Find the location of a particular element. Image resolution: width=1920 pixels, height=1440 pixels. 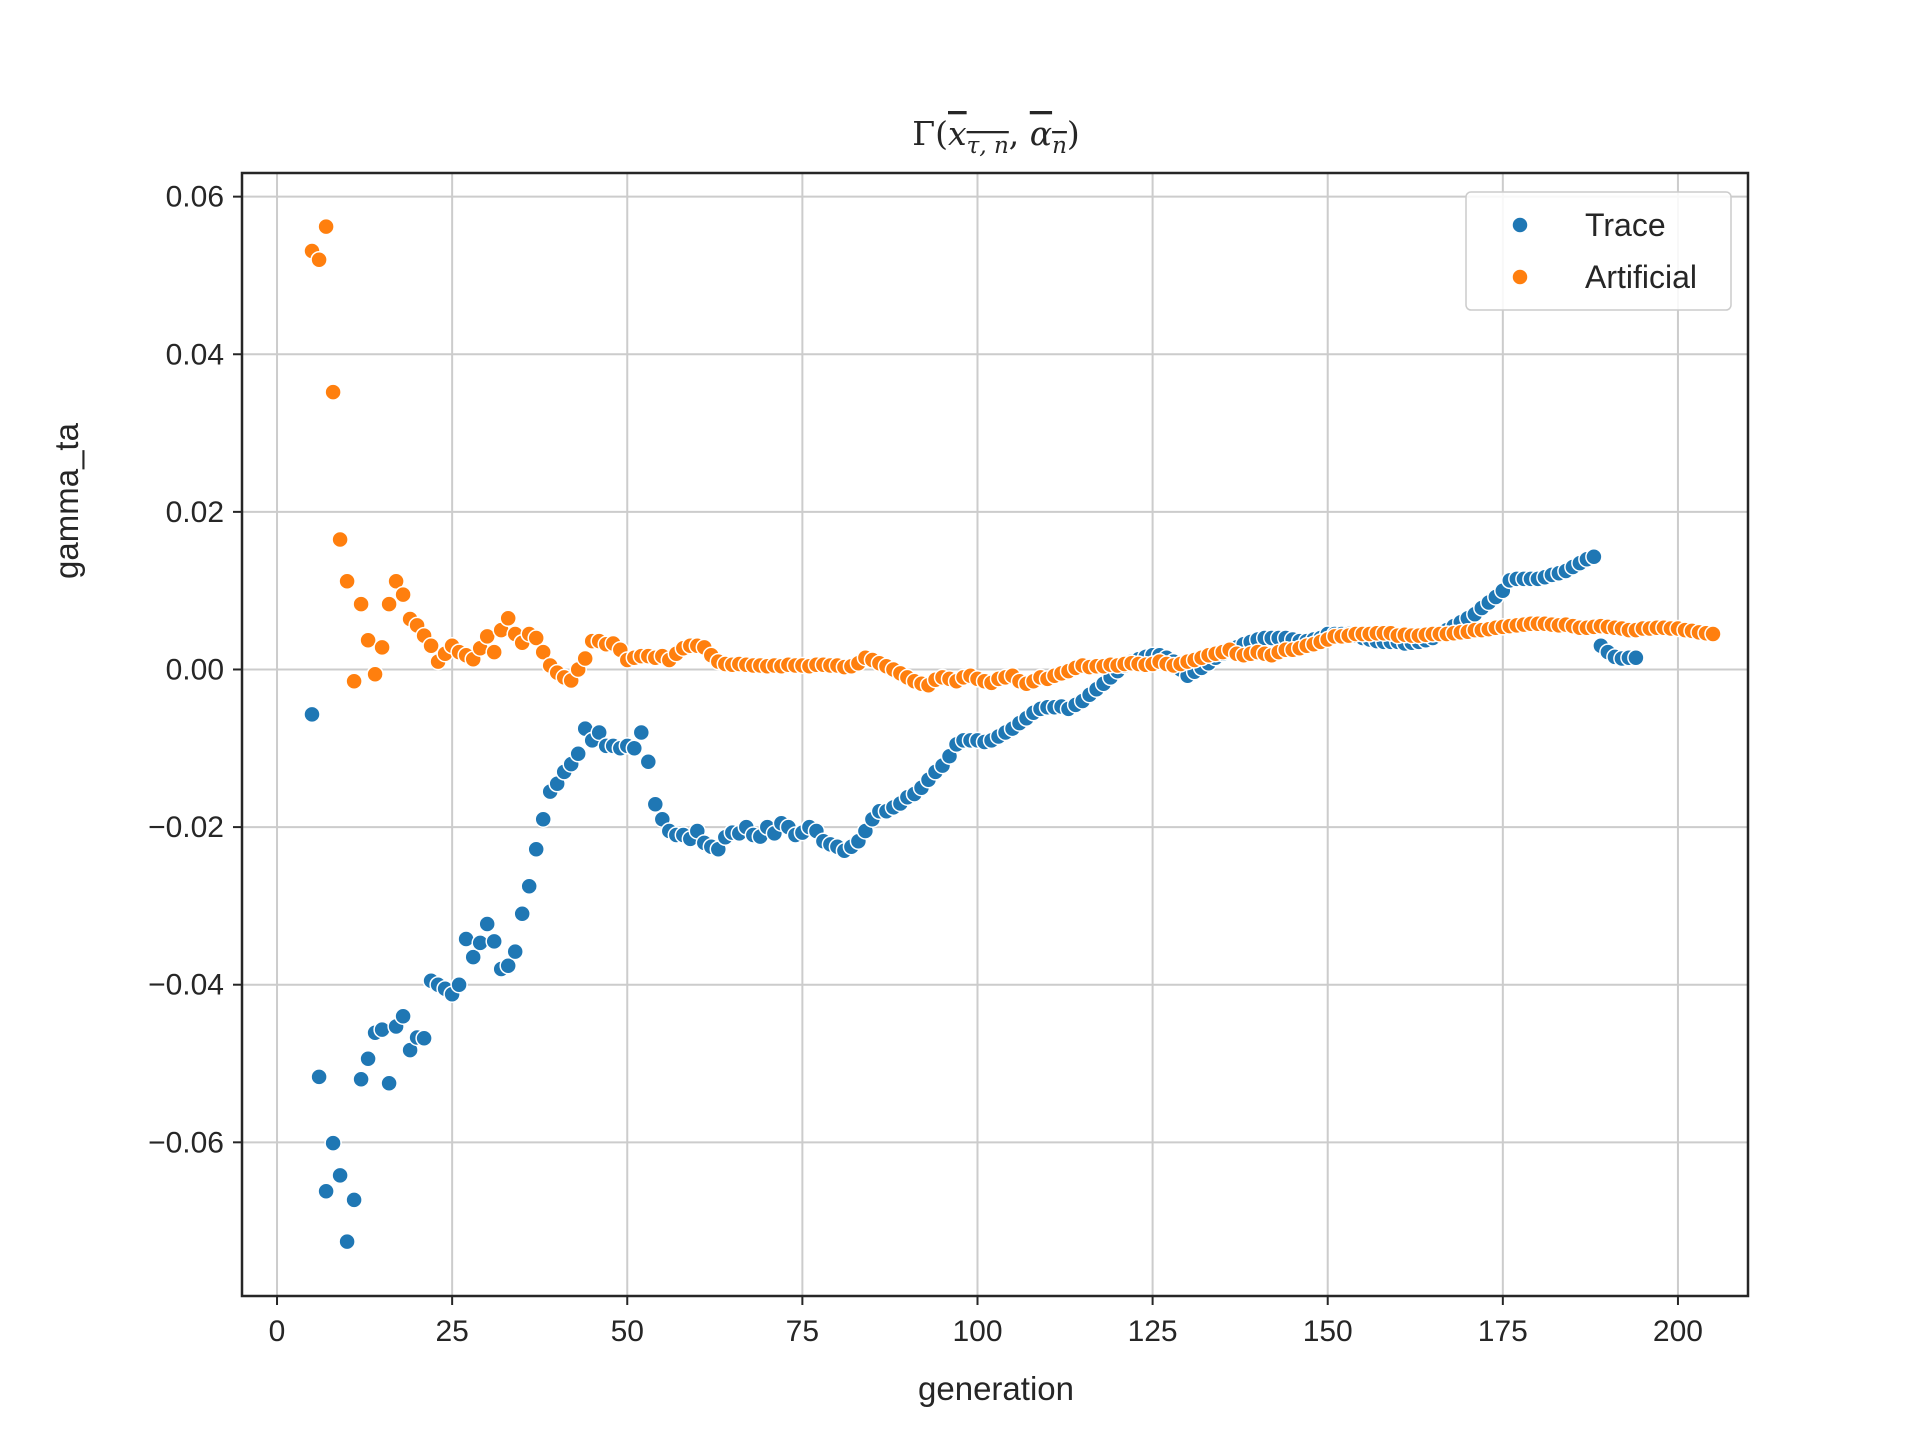

y-tick-label: −0.02 is located at coordinates (186, 827).